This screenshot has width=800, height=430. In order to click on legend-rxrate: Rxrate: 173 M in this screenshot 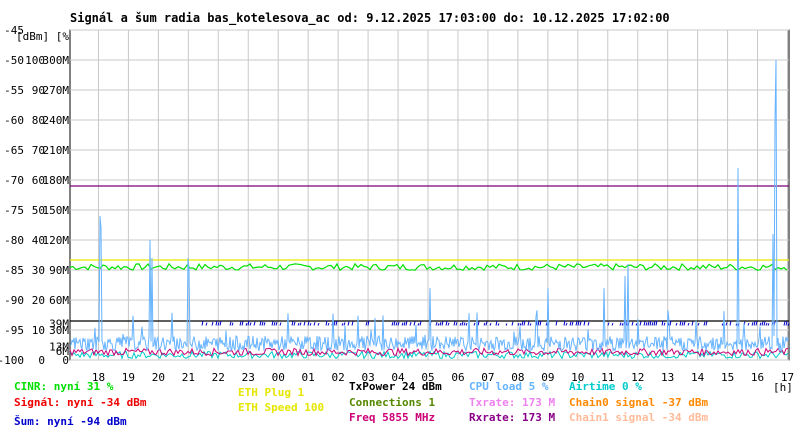, I will do `click(512, 417)`.